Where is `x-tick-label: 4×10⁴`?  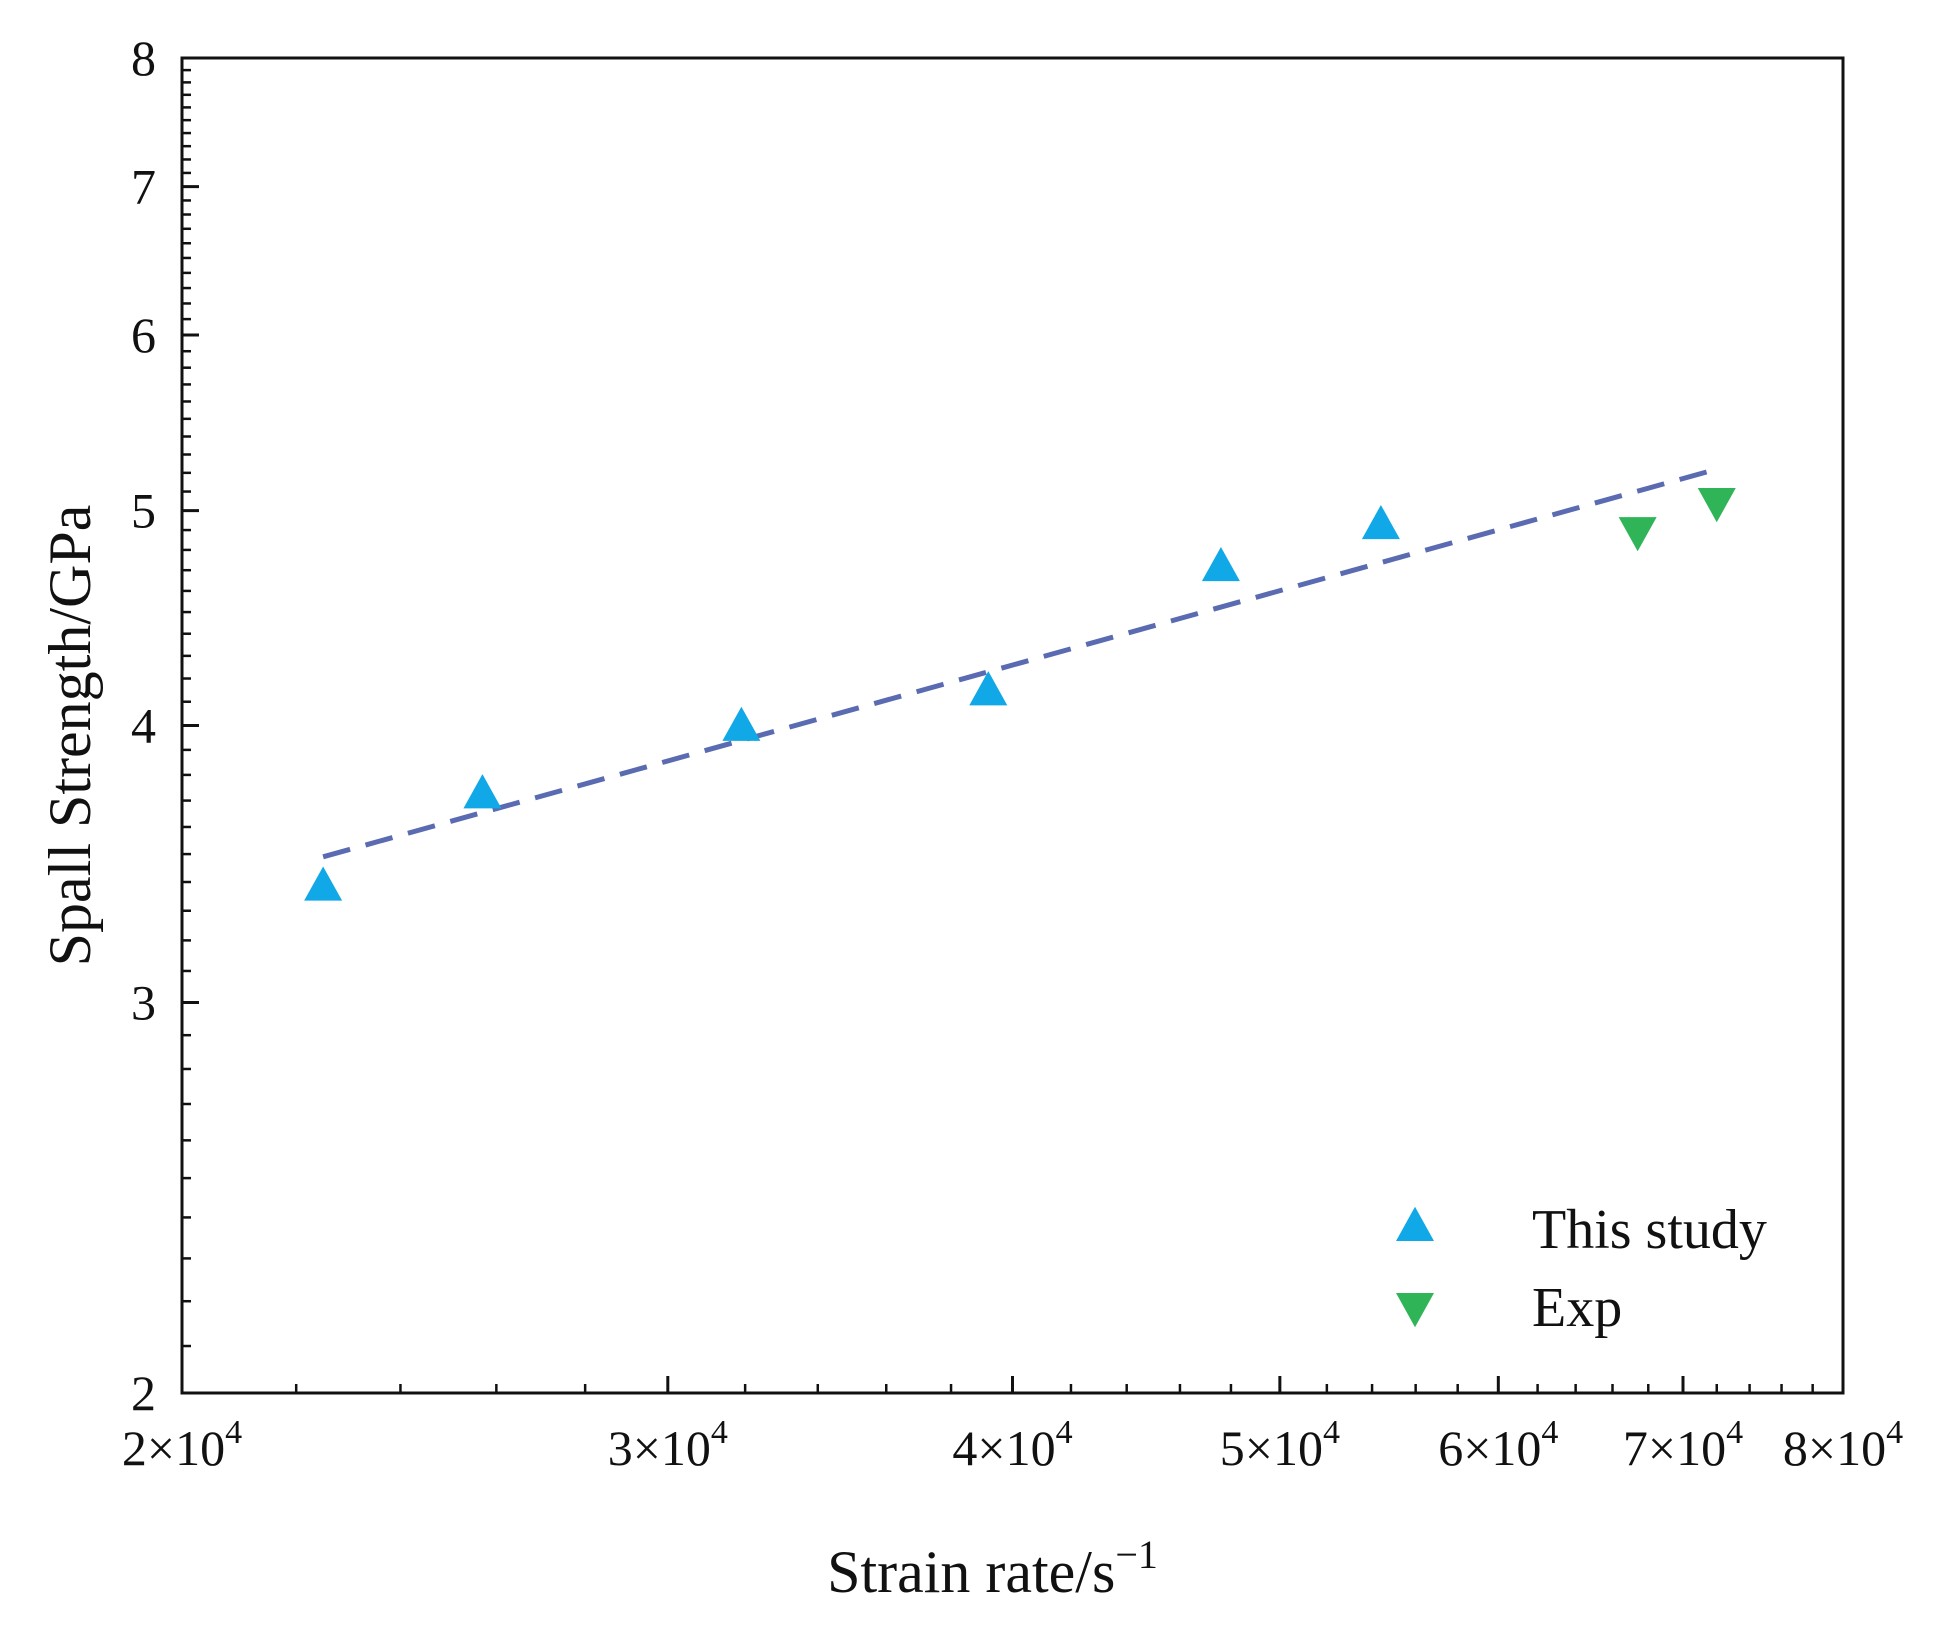 x-tick-label: 4×10⁴ is located at coordinates (1012, 1445).